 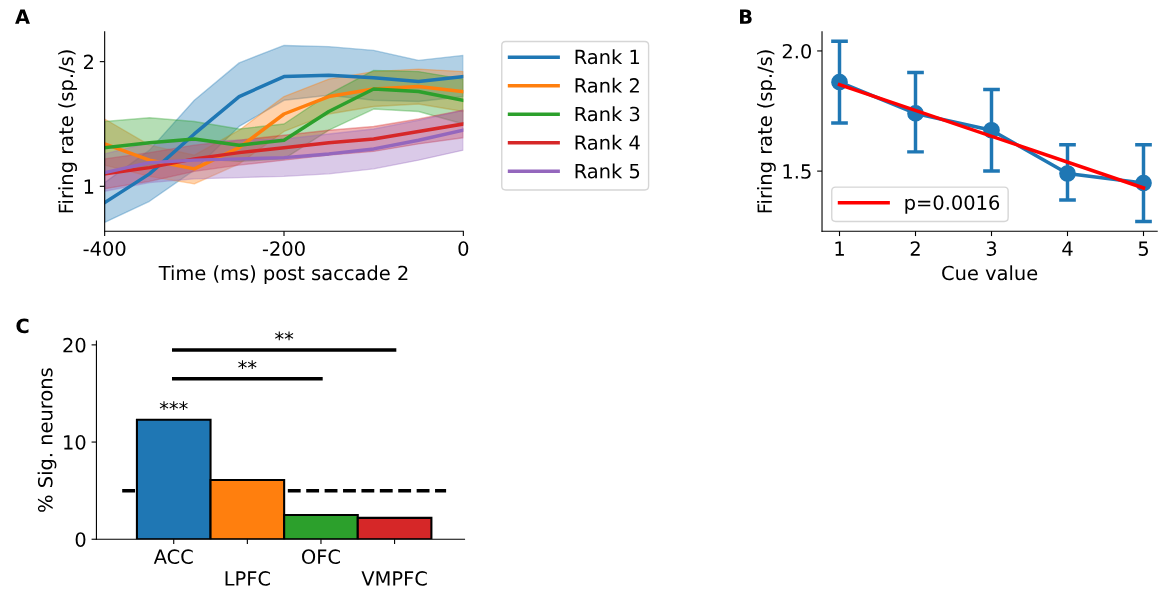 I want to click on x-tick-label: VMPFC, so click(x=394, y=578).